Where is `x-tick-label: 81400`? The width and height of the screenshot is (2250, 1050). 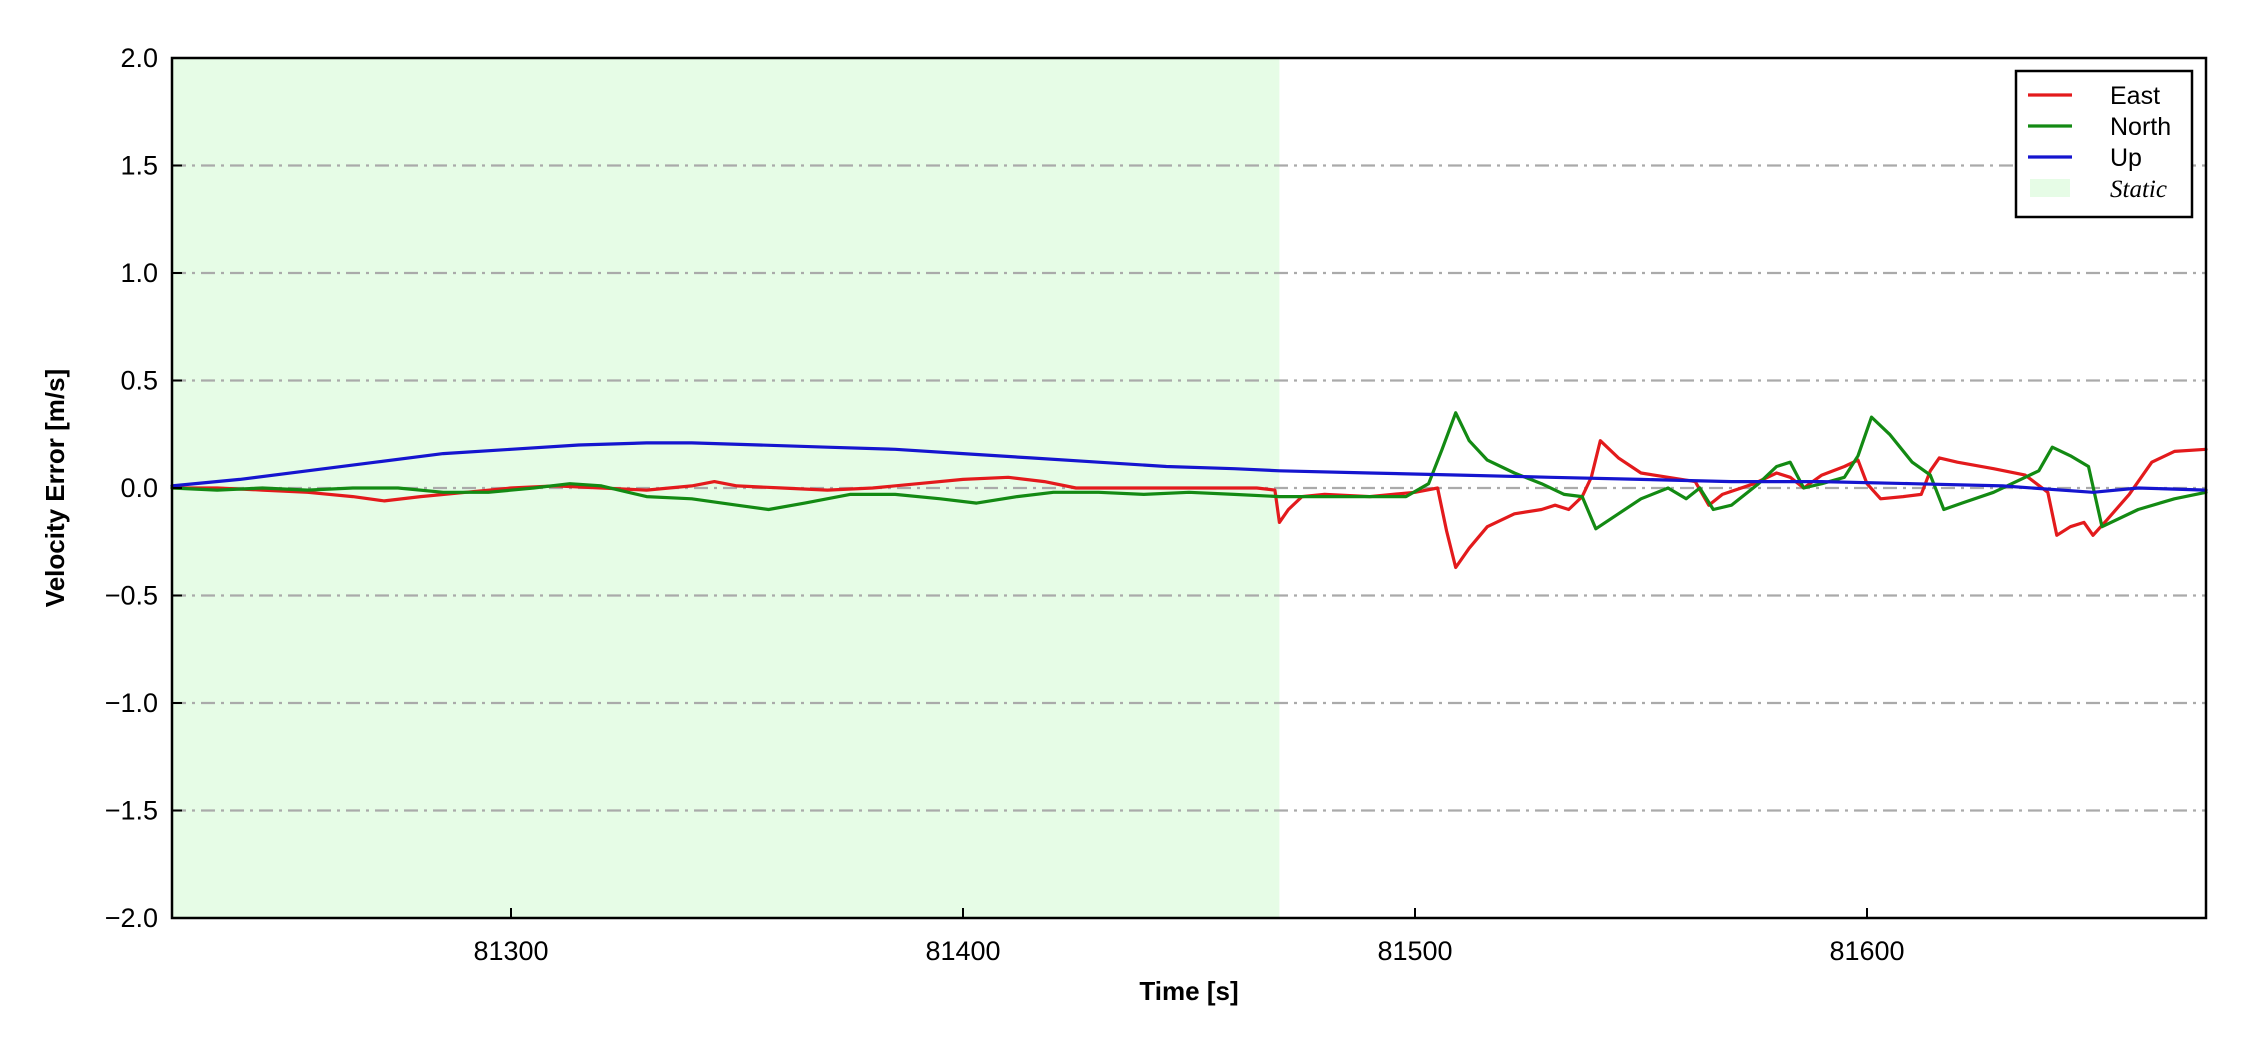 x-tick-label: 81400 is located at coordinates (962, 951).